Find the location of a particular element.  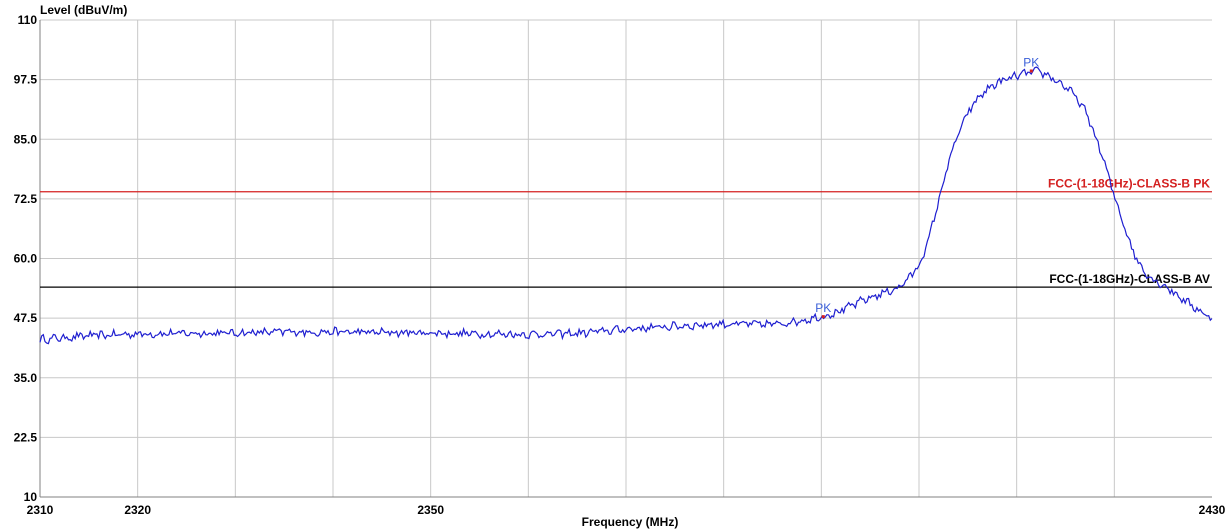

x-axis-label: Frequency (MHz) is located at coordinates (630, 522).